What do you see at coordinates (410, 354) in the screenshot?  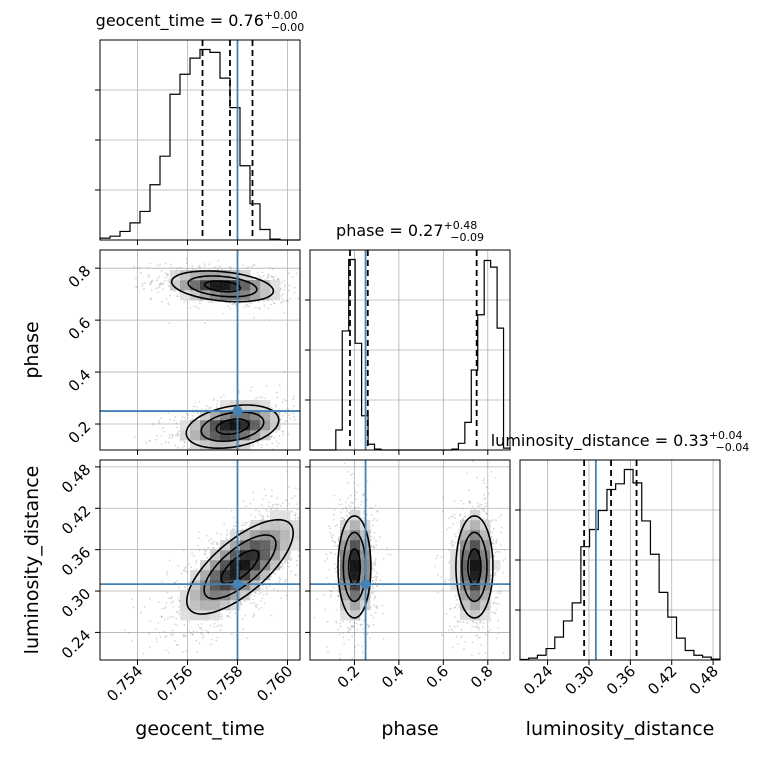 I see `histogram-bars` at bounding box center [410, 354].